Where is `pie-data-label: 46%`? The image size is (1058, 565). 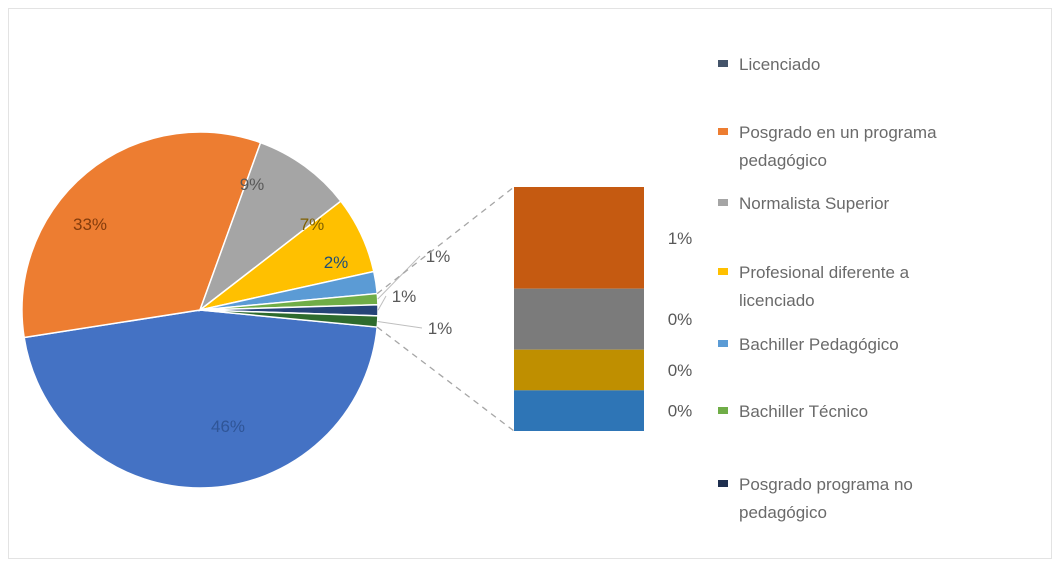
pie-data-label: 46% is located at coordinates (228, 426).